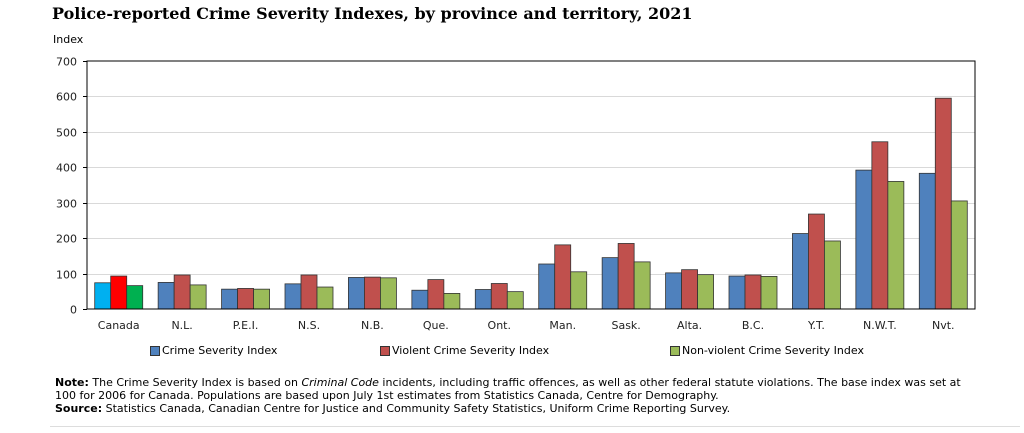  Describe the element at coordinates (72, 382) in the screenshot. I see `note-label: Note:` at that location.